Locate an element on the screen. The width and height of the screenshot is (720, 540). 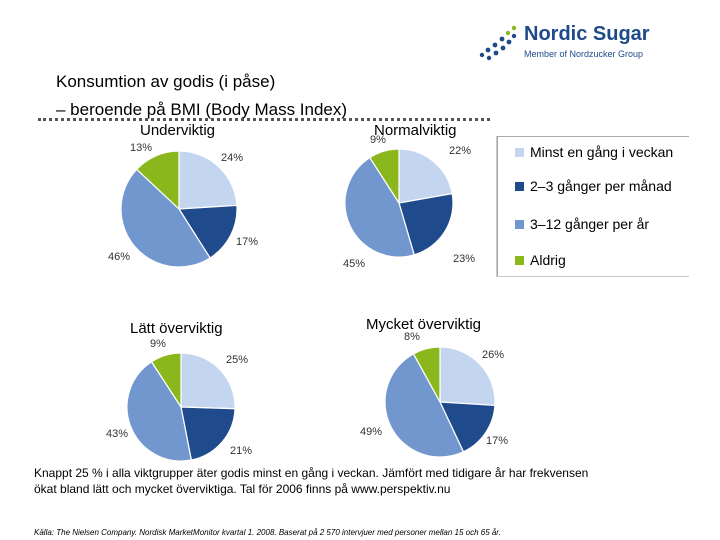
chart-title-underviktig: Underviktig is located at coordinates (178, 130).